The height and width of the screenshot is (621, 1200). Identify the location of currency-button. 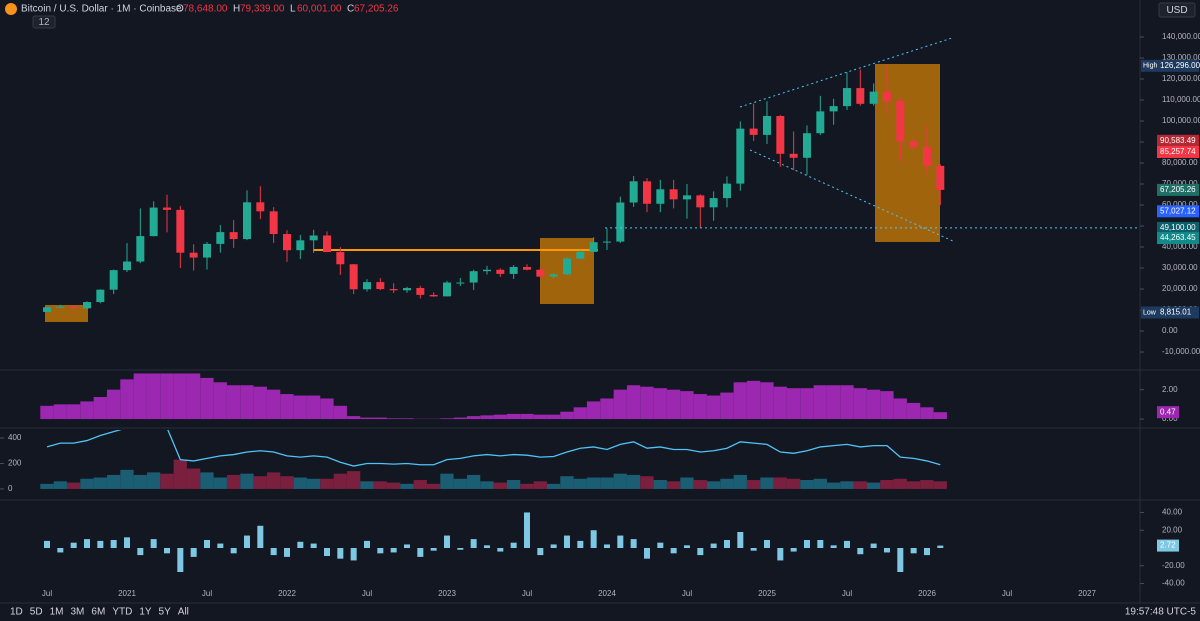
(1177, 10).